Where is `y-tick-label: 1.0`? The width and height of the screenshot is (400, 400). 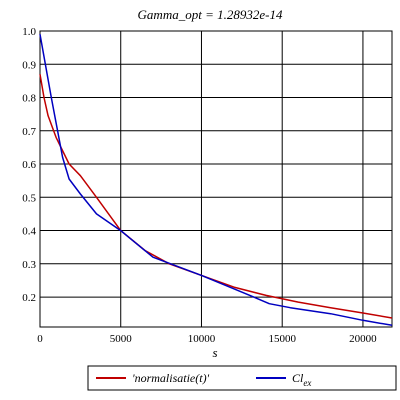 y-tick-label: 1.0 is located at coordinates (29, 32).